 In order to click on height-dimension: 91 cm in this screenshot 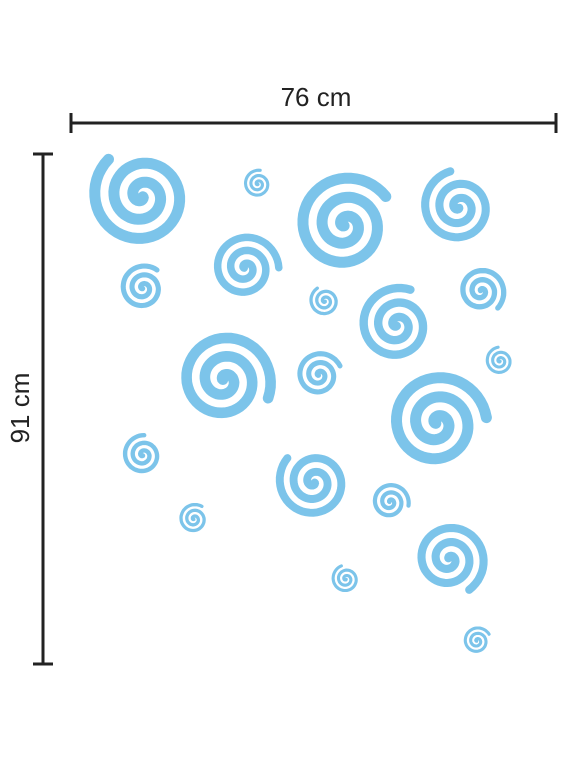, I will do `click(29, 409)`.